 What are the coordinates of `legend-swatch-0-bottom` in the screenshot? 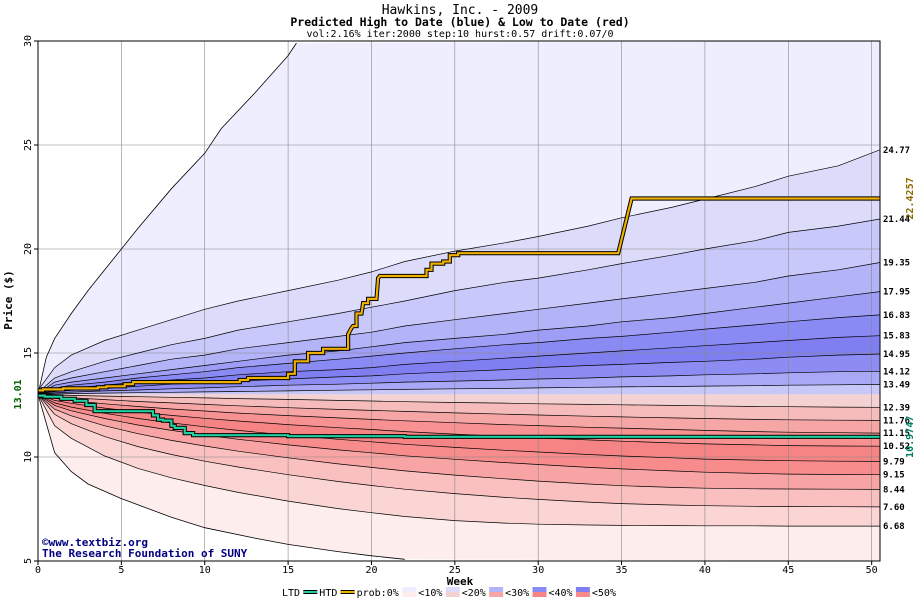 It's located at (409, 594).